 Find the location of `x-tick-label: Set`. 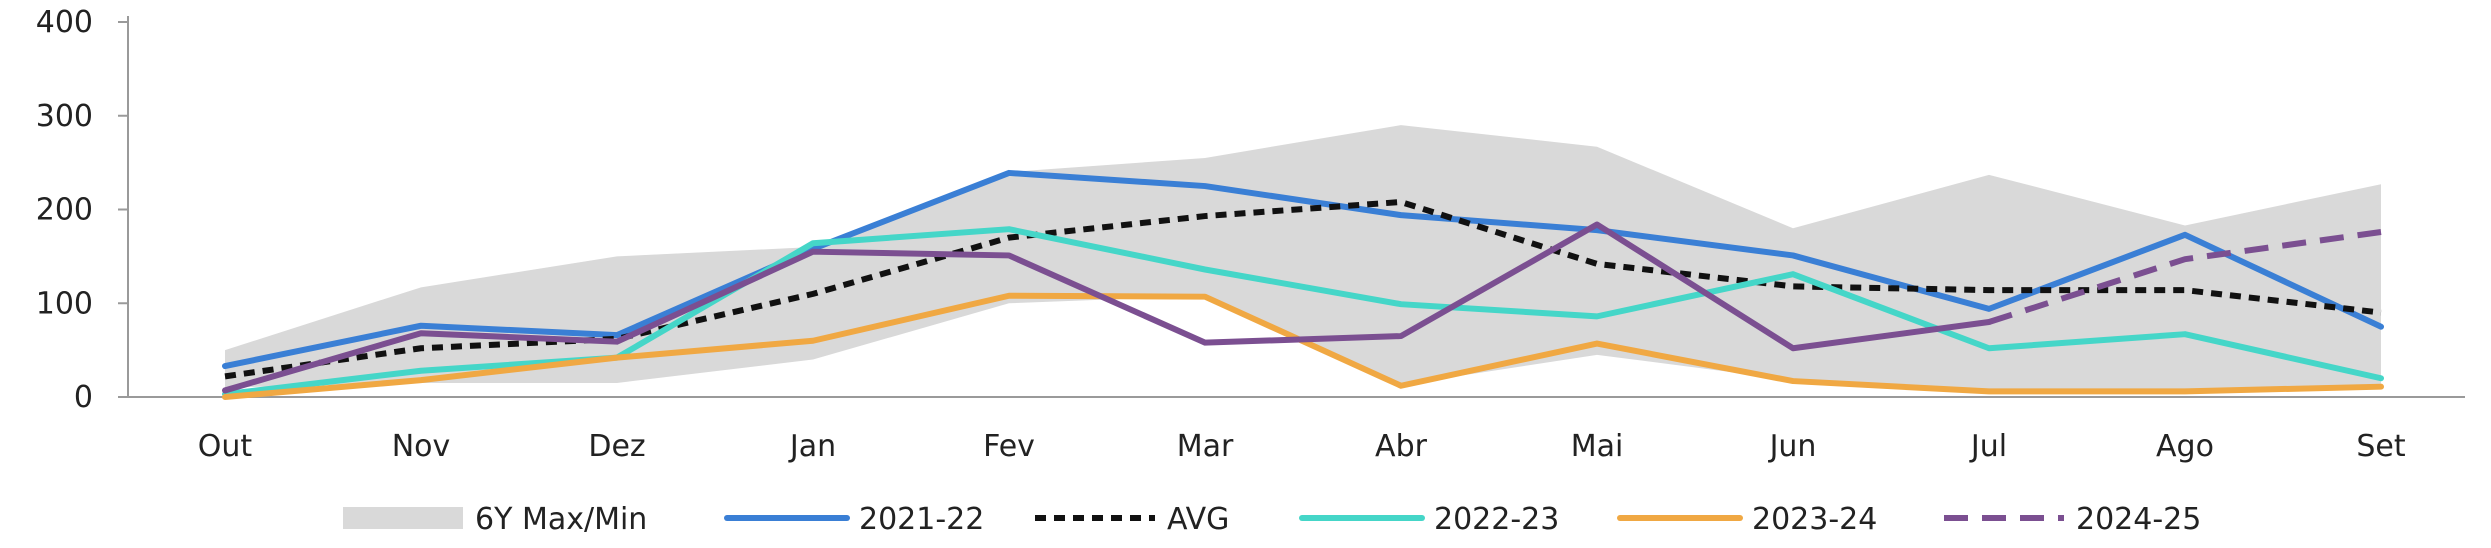

x-tick-label: Set is located at coordinates (2381, 446).